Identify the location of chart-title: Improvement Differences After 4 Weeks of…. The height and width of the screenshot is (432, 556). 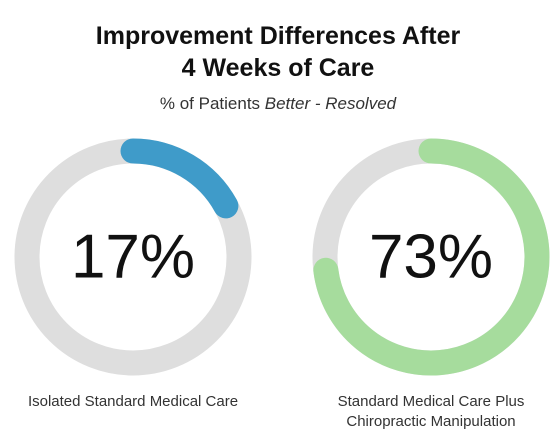
(278, 52).